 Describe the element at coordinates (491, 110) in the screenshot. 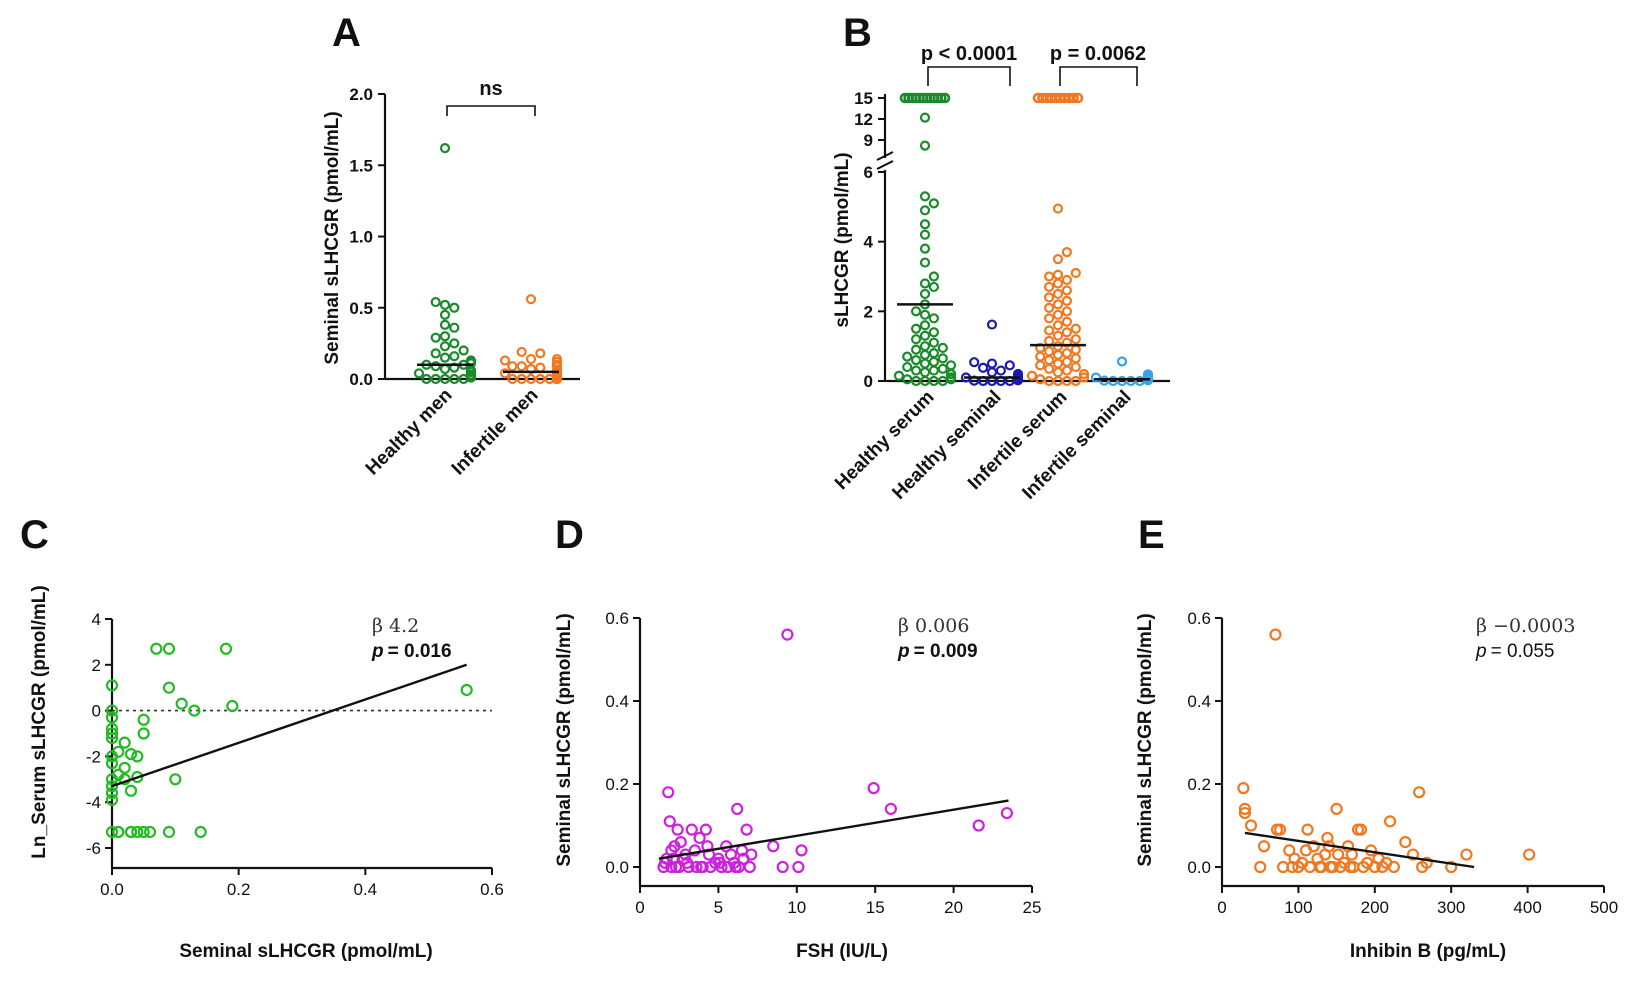

I see `panel-a-bracket` at that location.